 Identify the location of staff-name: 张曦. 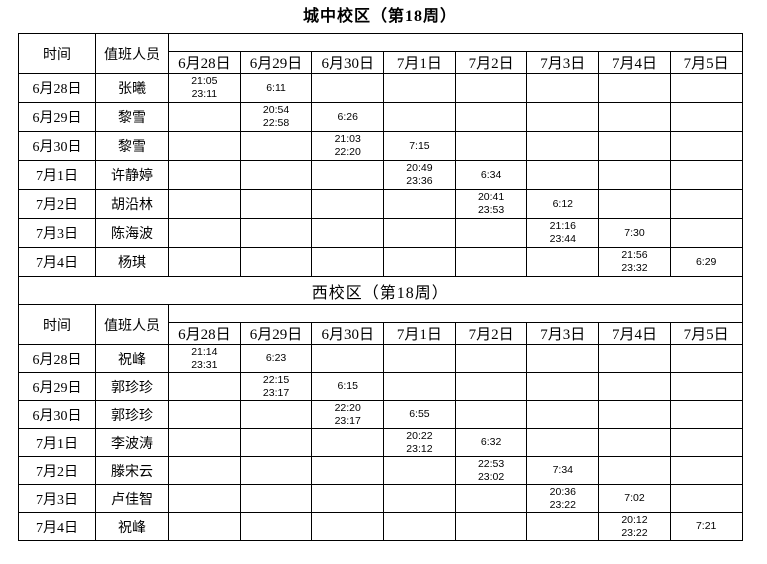
(132, 88).